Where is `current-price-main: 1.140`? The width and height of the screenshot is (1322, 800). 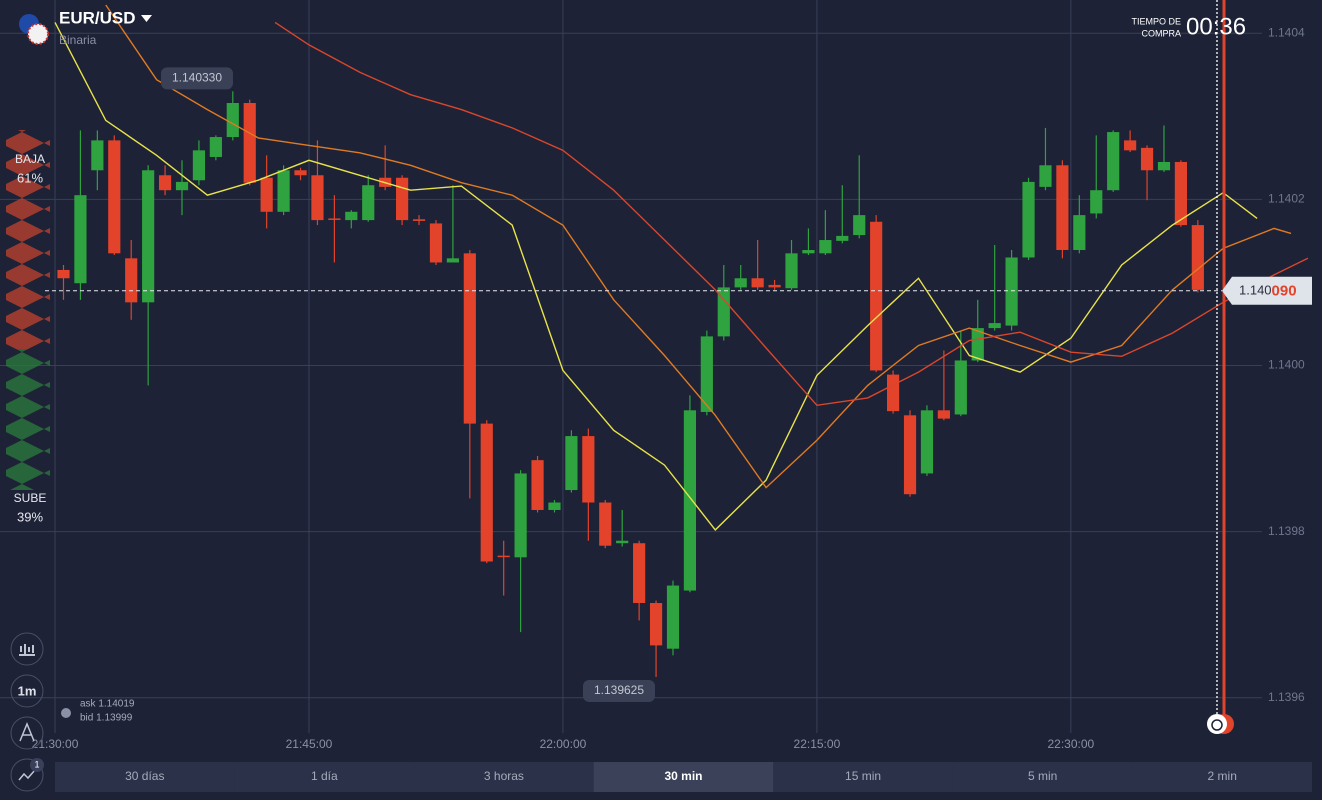
current-price-main: 1.140 is located at coordinates (1255, 290).